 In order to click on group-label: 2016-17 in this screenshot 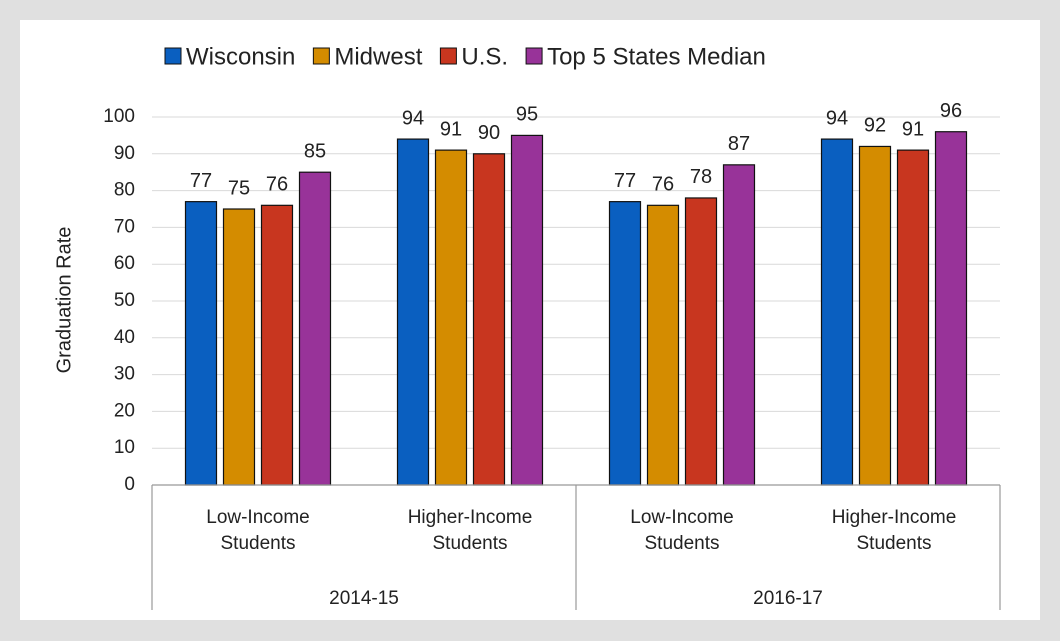, I will do `click(788, 598)`.